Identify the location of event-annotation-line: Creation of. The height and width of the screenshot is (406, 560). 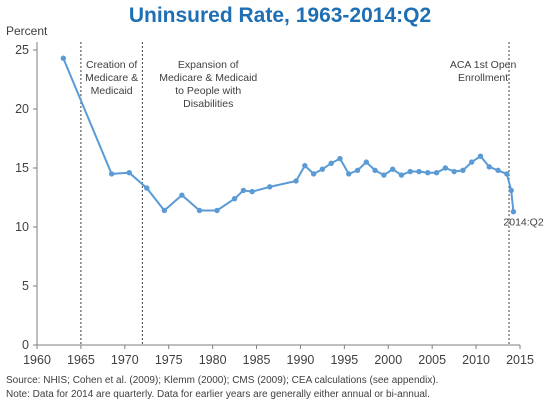
(111, 65).